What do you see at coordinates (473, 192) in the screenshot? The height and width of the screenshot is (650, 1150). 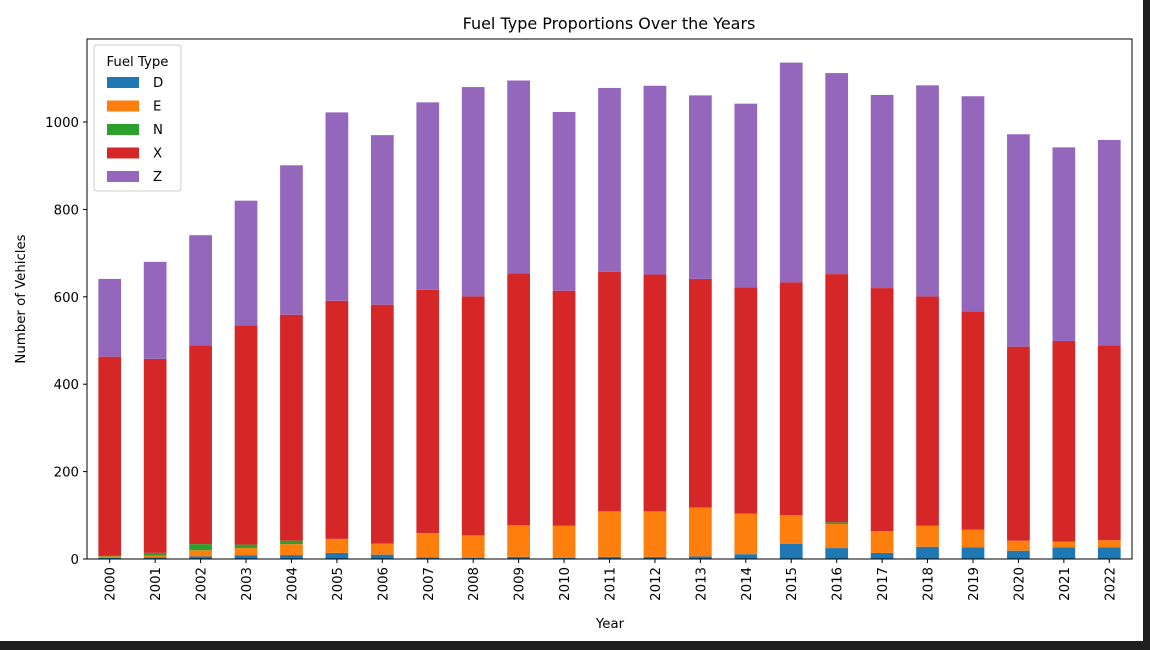 I see `bar-Z-2008` at bounding box center [473, 192].